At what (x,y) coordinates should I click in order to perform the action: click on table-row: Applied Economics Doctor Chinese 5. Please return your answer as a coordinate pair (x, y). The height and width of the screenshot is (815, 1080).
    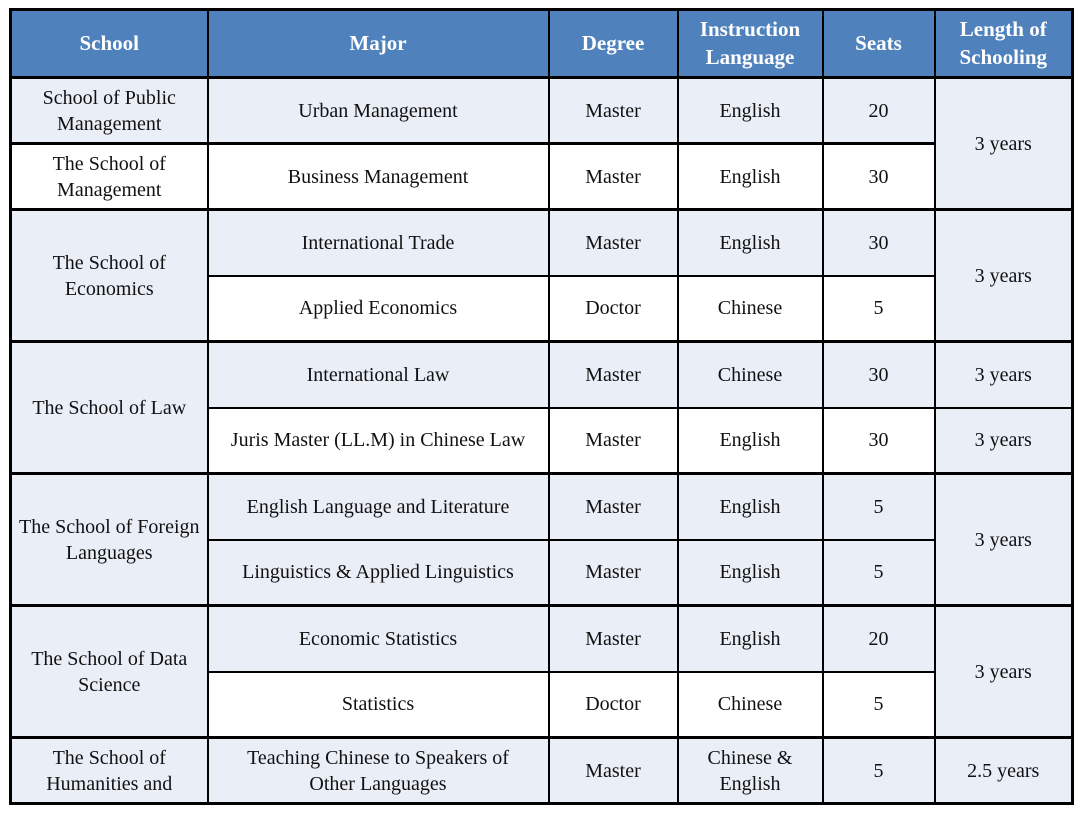
    Looking at the image, I should click on (542, 308).